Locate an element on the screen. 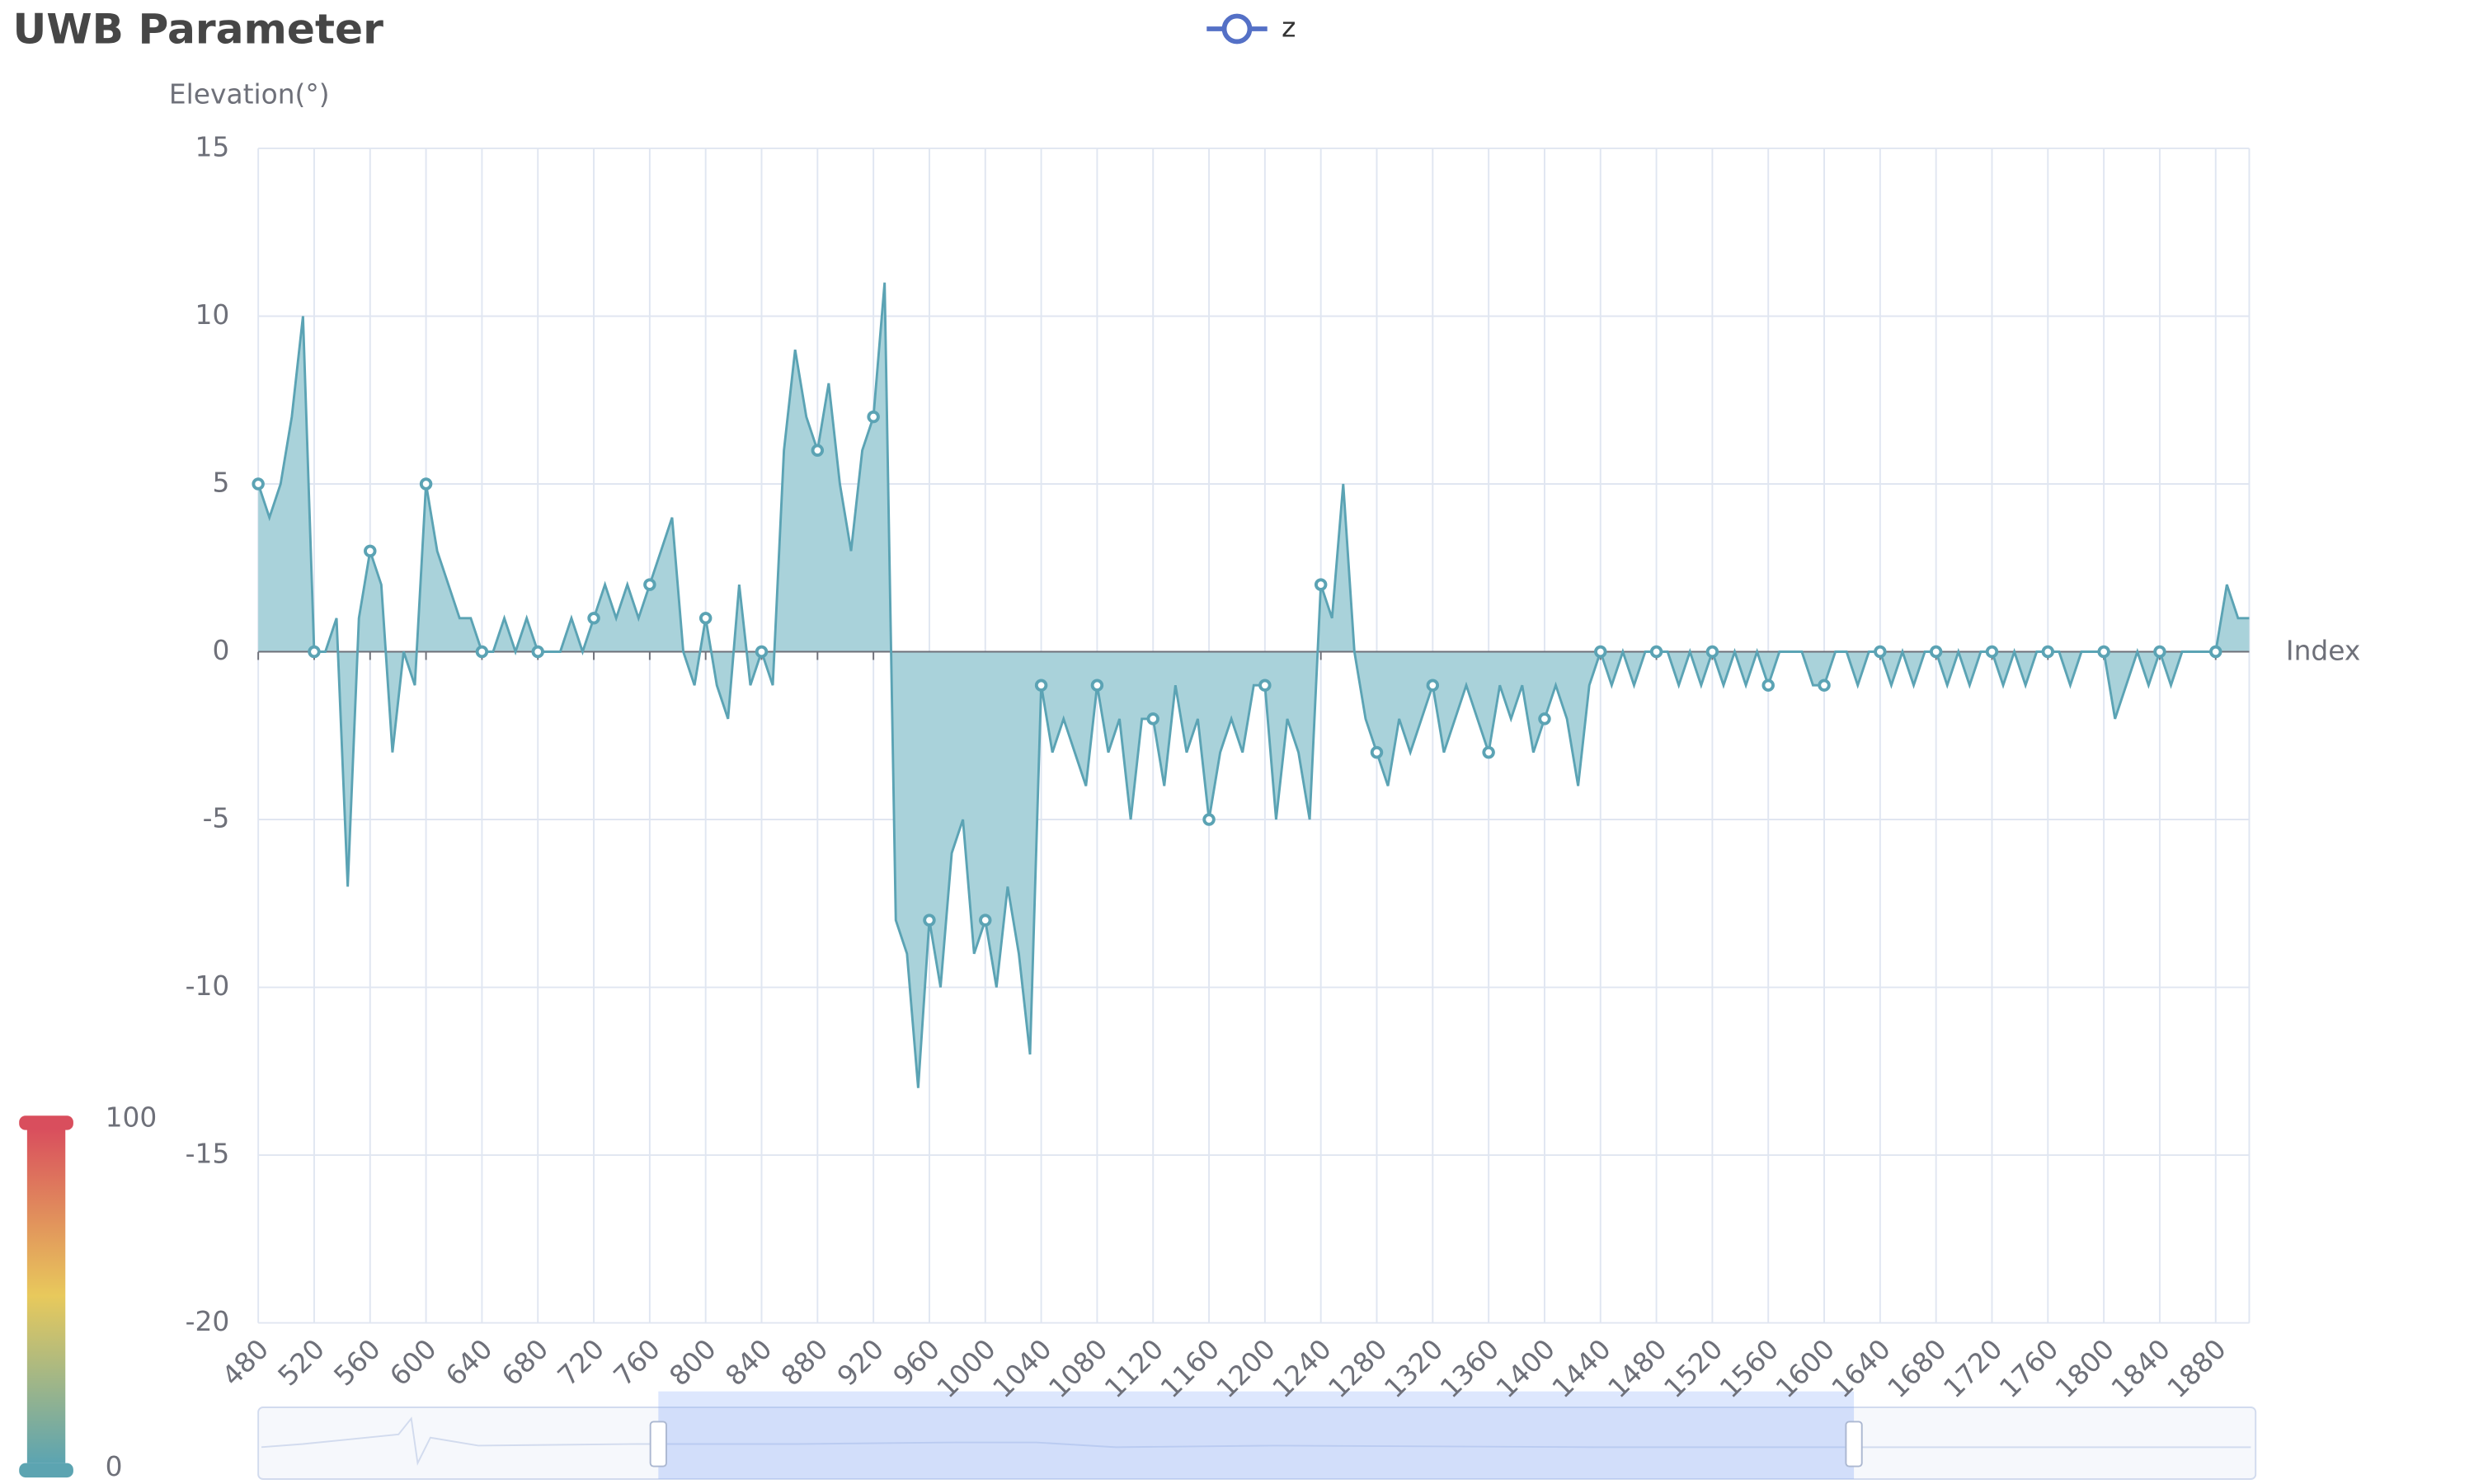 The width and height of the screenshot is (2474, 1484). x-tick-label: 560 is located at coordinates (357, 1362).